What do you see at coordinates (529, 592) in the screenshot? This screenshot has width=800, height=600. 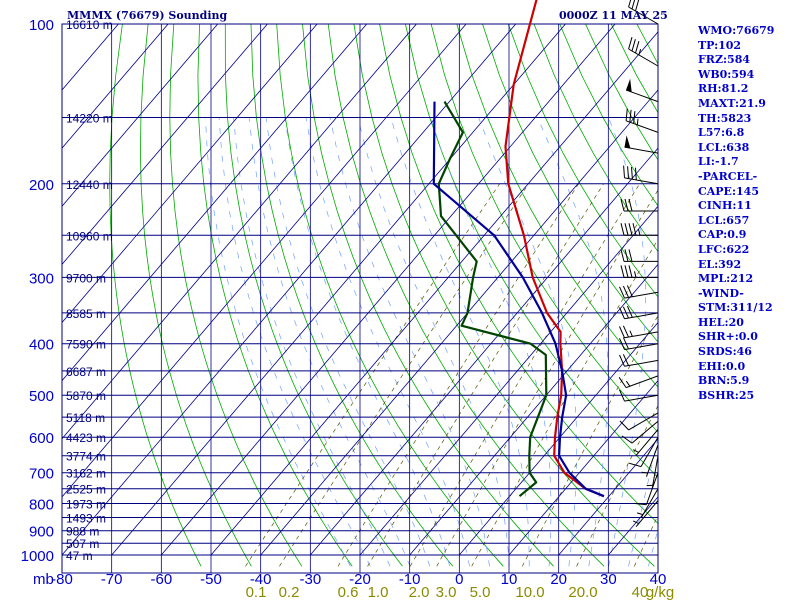 I see `mixing-ratio-label: 10.0` at bounding box center [529, 592].